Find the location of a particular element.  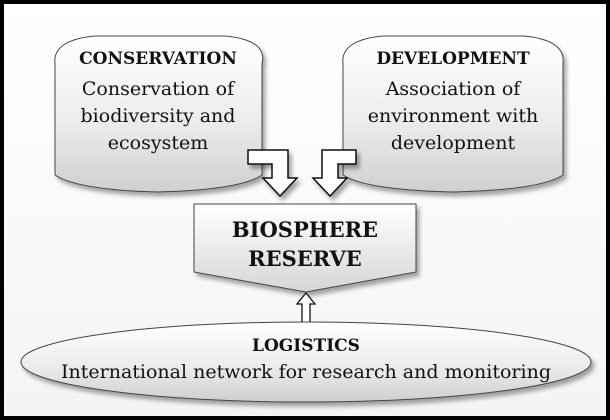

biosphere-line-1: BIOSPHERE is located at coordinates (305, 229).